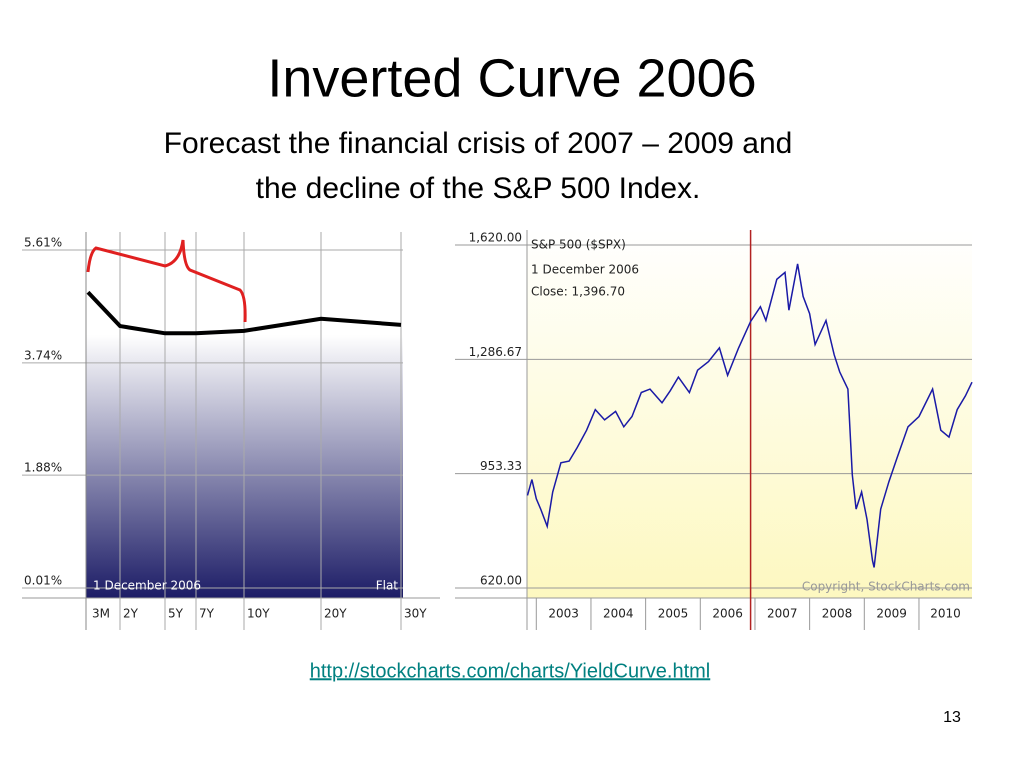 This screenshot has height=773, width=1024. I want to click on y-tick-label: 1.88%, so click(43, 468).